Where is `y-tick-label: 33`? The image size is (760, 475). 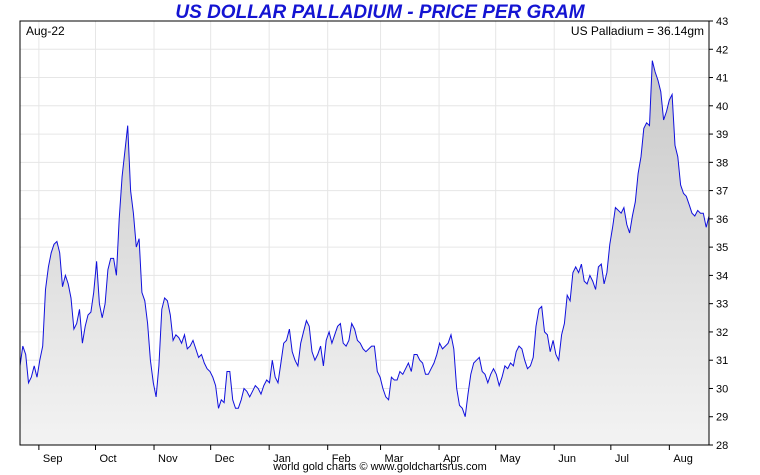
y-tick-label: 33 is located at coordinates (722, 305).